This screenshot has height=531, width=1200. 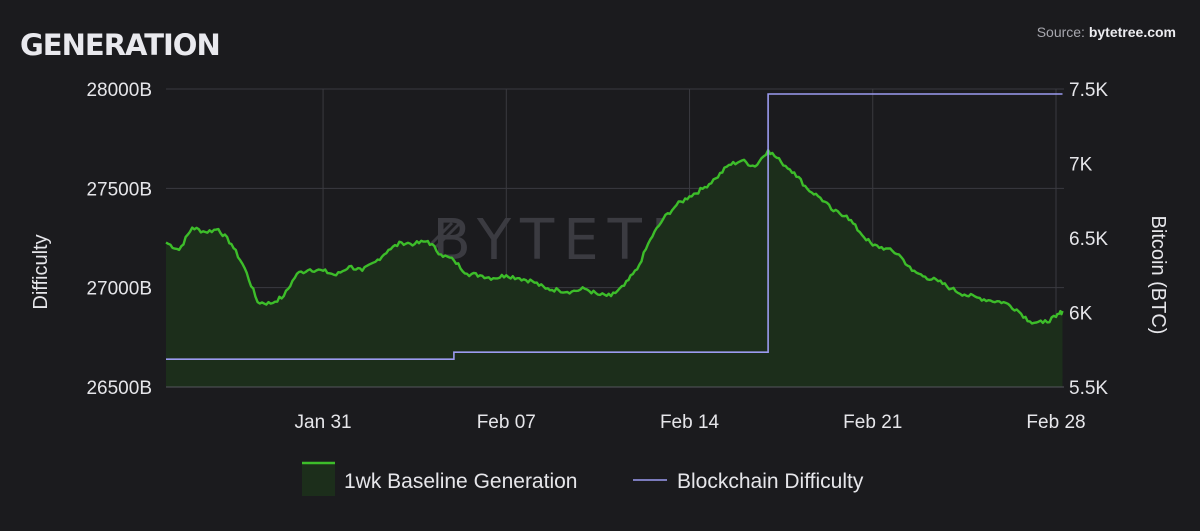 I want to click on source-prefix: Source:, so click(x=1062, y=32).